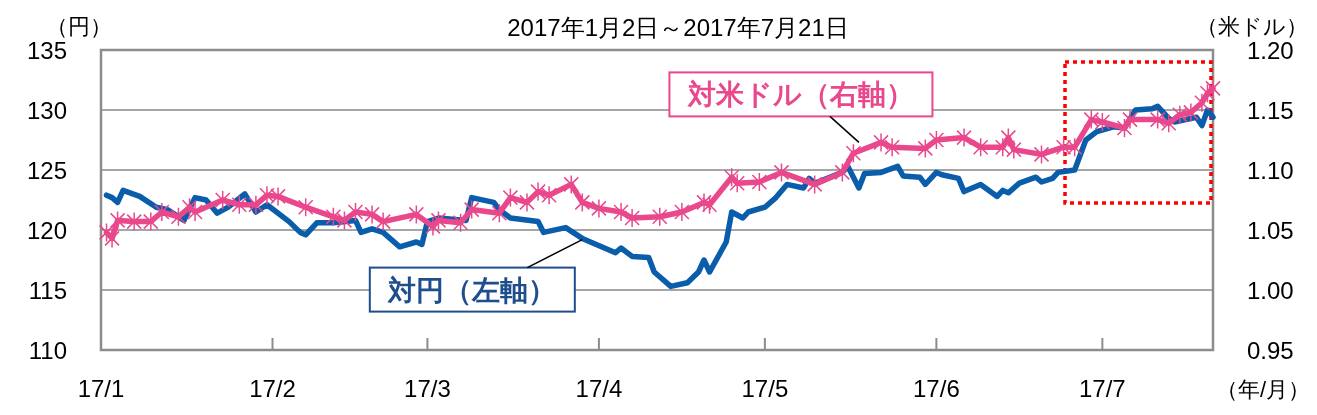 Image resolution: width=1317 pixels, height=415 pixels. I want to click on y2-tick-label: 1.15, so click(1270, 110).